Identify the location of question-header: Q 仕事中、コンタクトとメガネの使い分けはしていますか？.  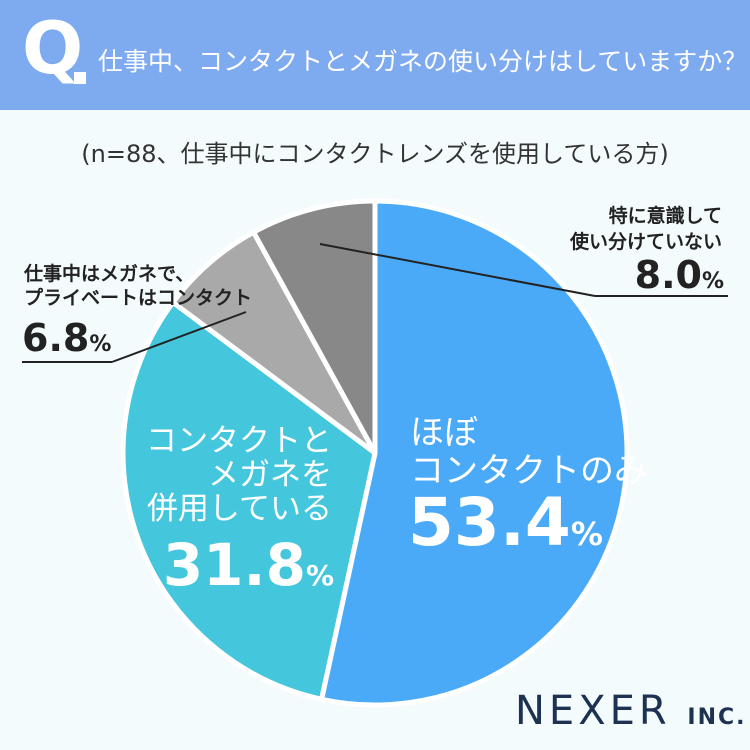
(375, 55).